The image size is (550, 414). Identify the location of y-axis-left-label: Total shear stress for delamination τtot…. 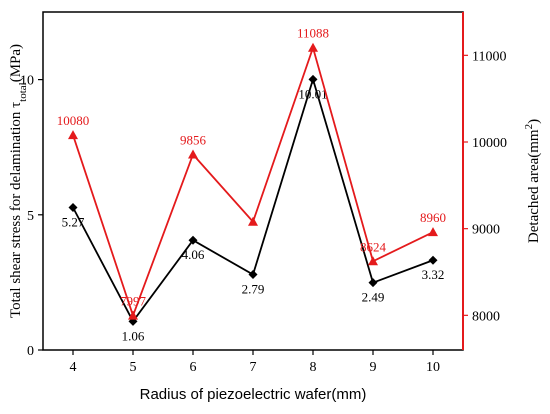
(18, 181).